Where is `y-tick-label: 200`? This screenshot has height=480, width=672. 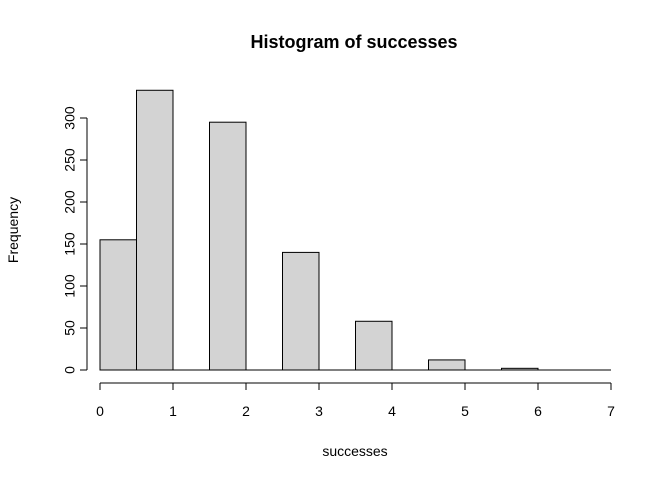
y-tick-label: 200 is located at coordinates (70, 202).